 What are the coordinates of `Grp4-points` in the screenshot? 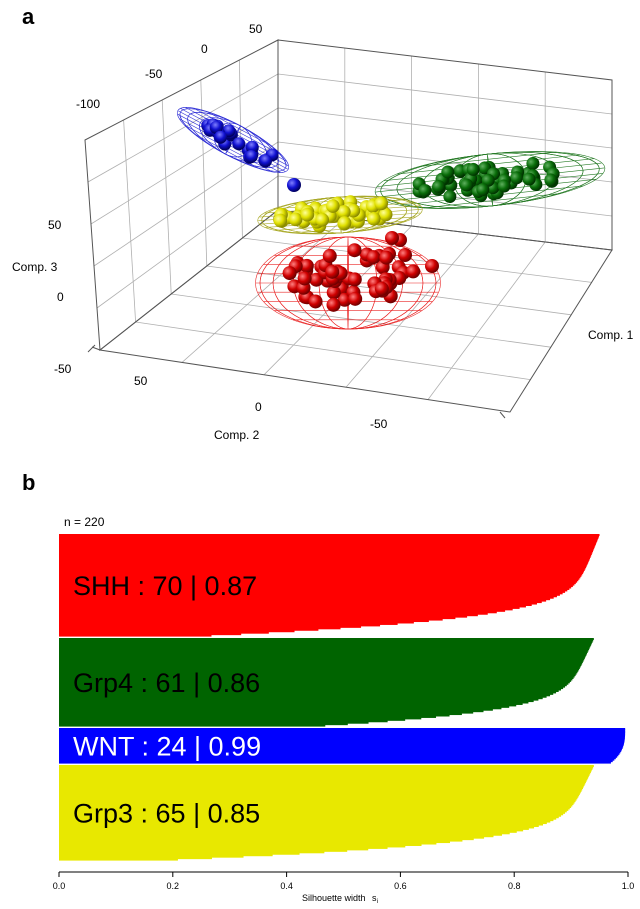 It's located at (486, 180).